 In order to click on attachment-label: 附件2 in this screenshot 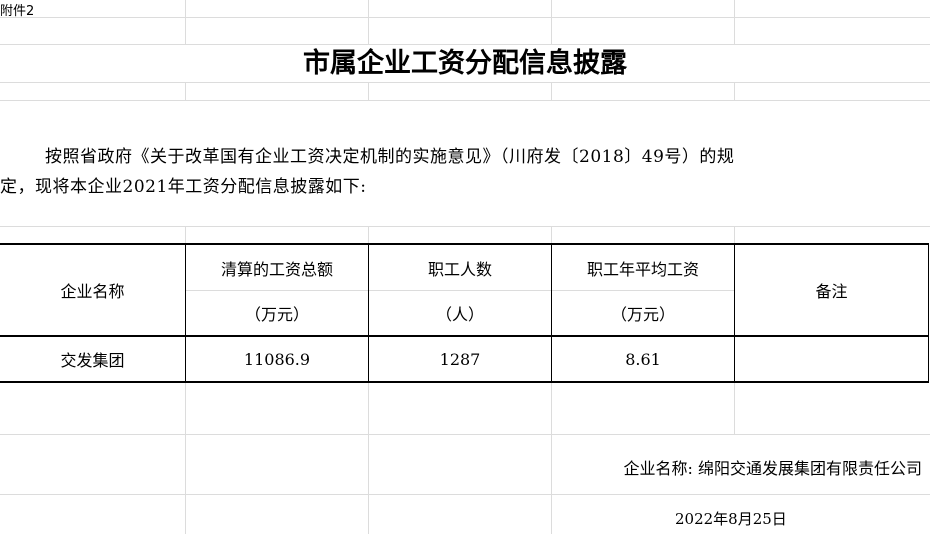, I will do `click(17, 11)`.